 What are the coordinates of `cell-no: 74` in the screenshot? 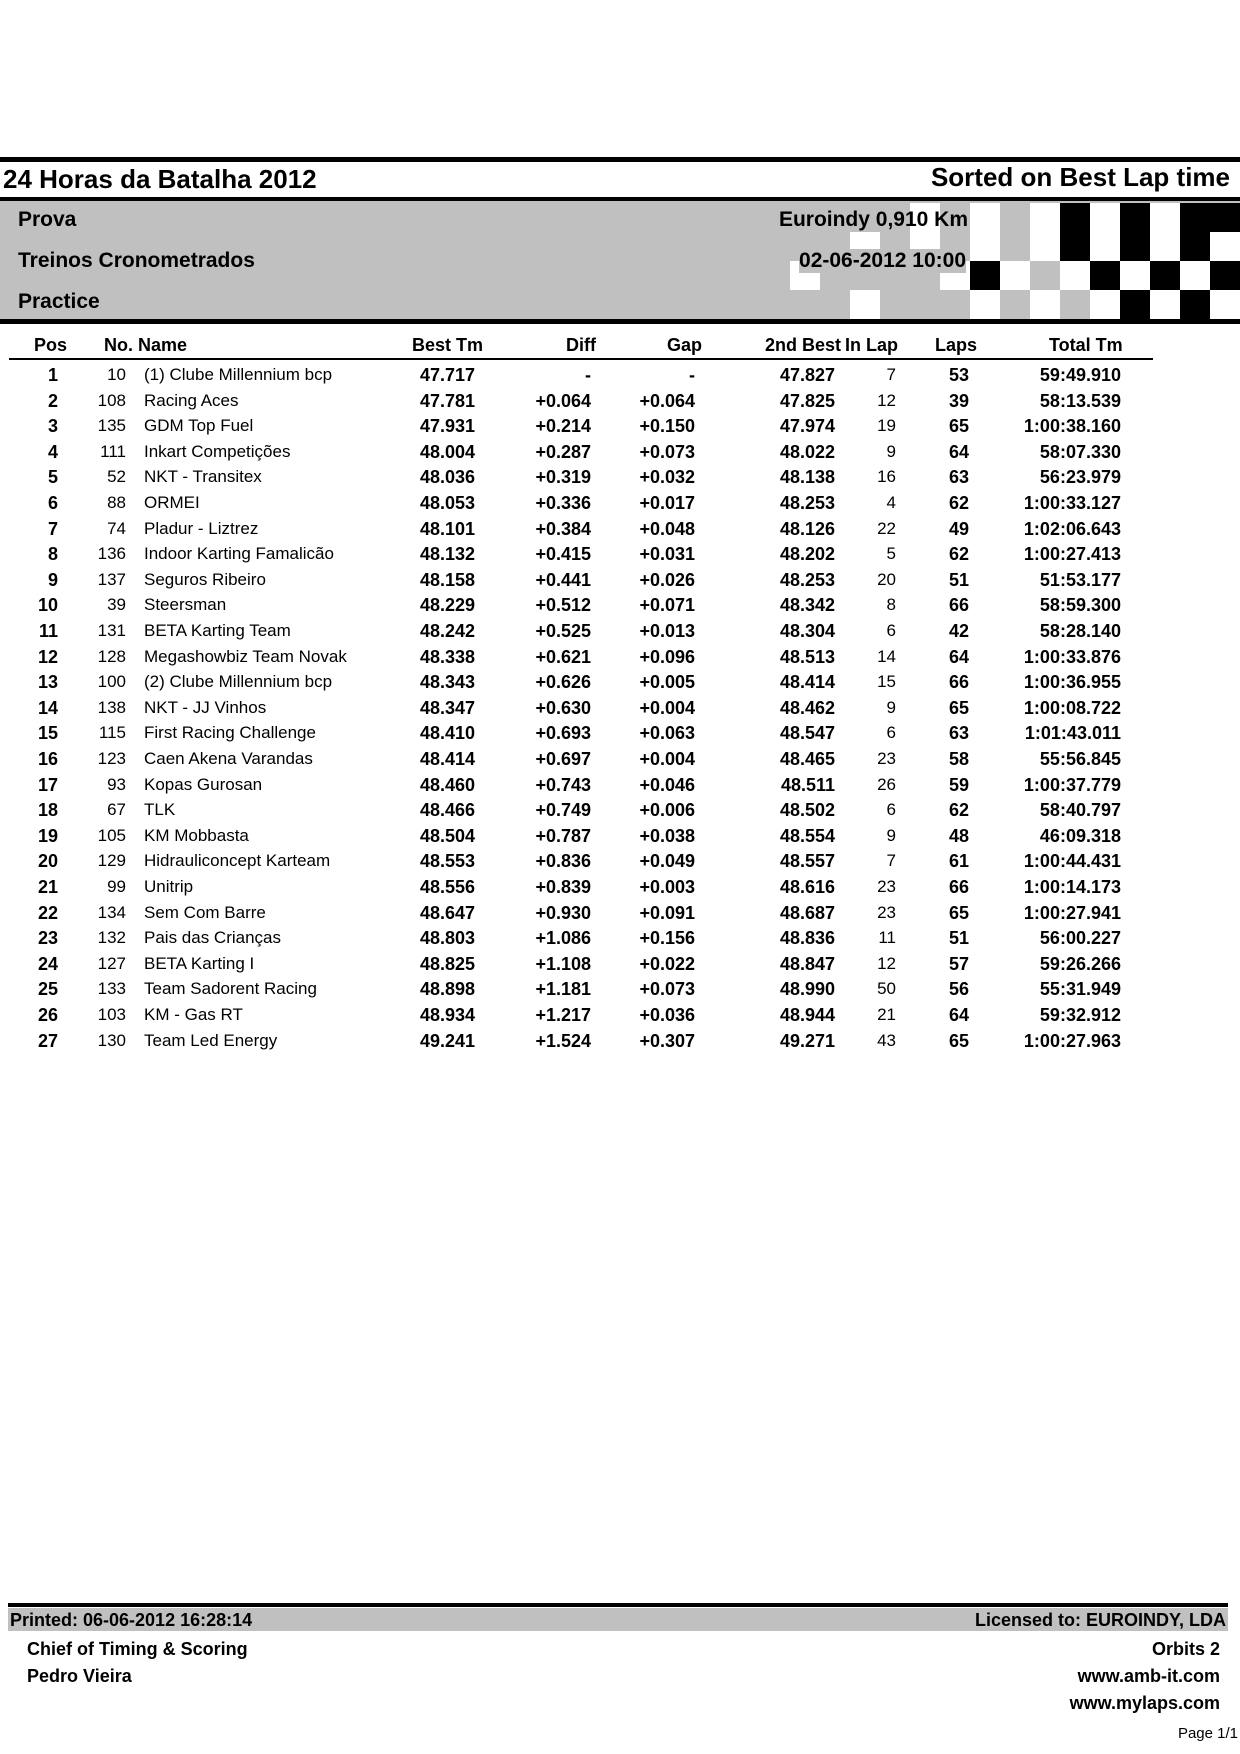 It's located at (116, 528).